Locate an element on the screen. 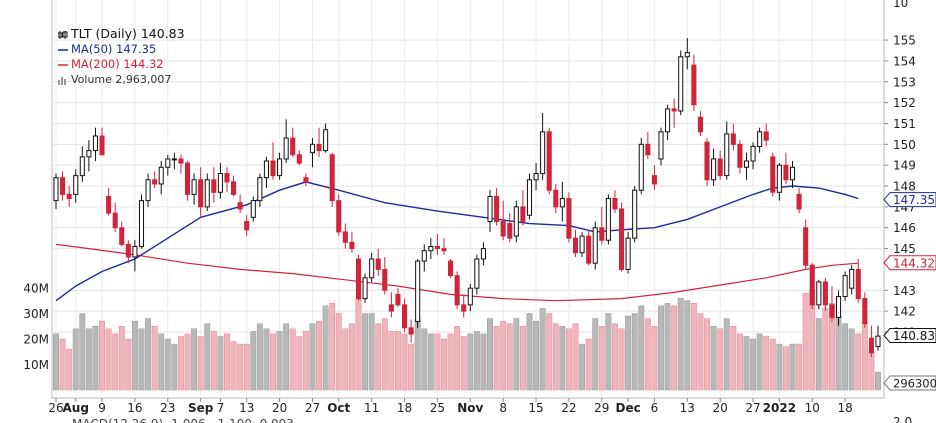  date-tick-label: 29 is located at coordinates (601, 408).